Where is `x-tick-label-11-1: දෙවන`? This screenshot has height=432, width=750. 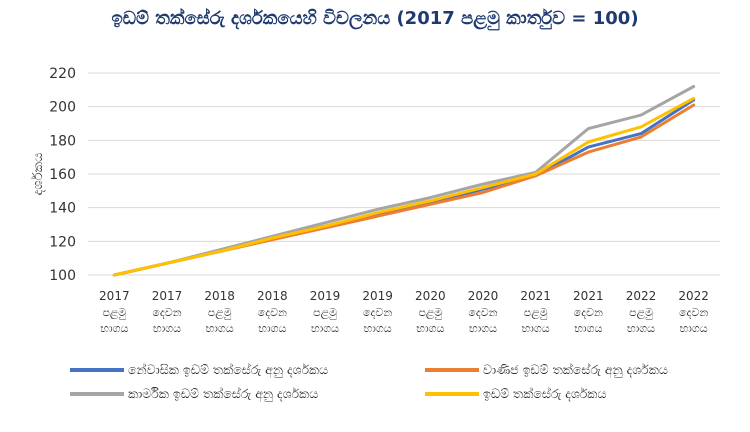
x-tick-label-11-1: දෙවන is located at coordinates (693, 312).